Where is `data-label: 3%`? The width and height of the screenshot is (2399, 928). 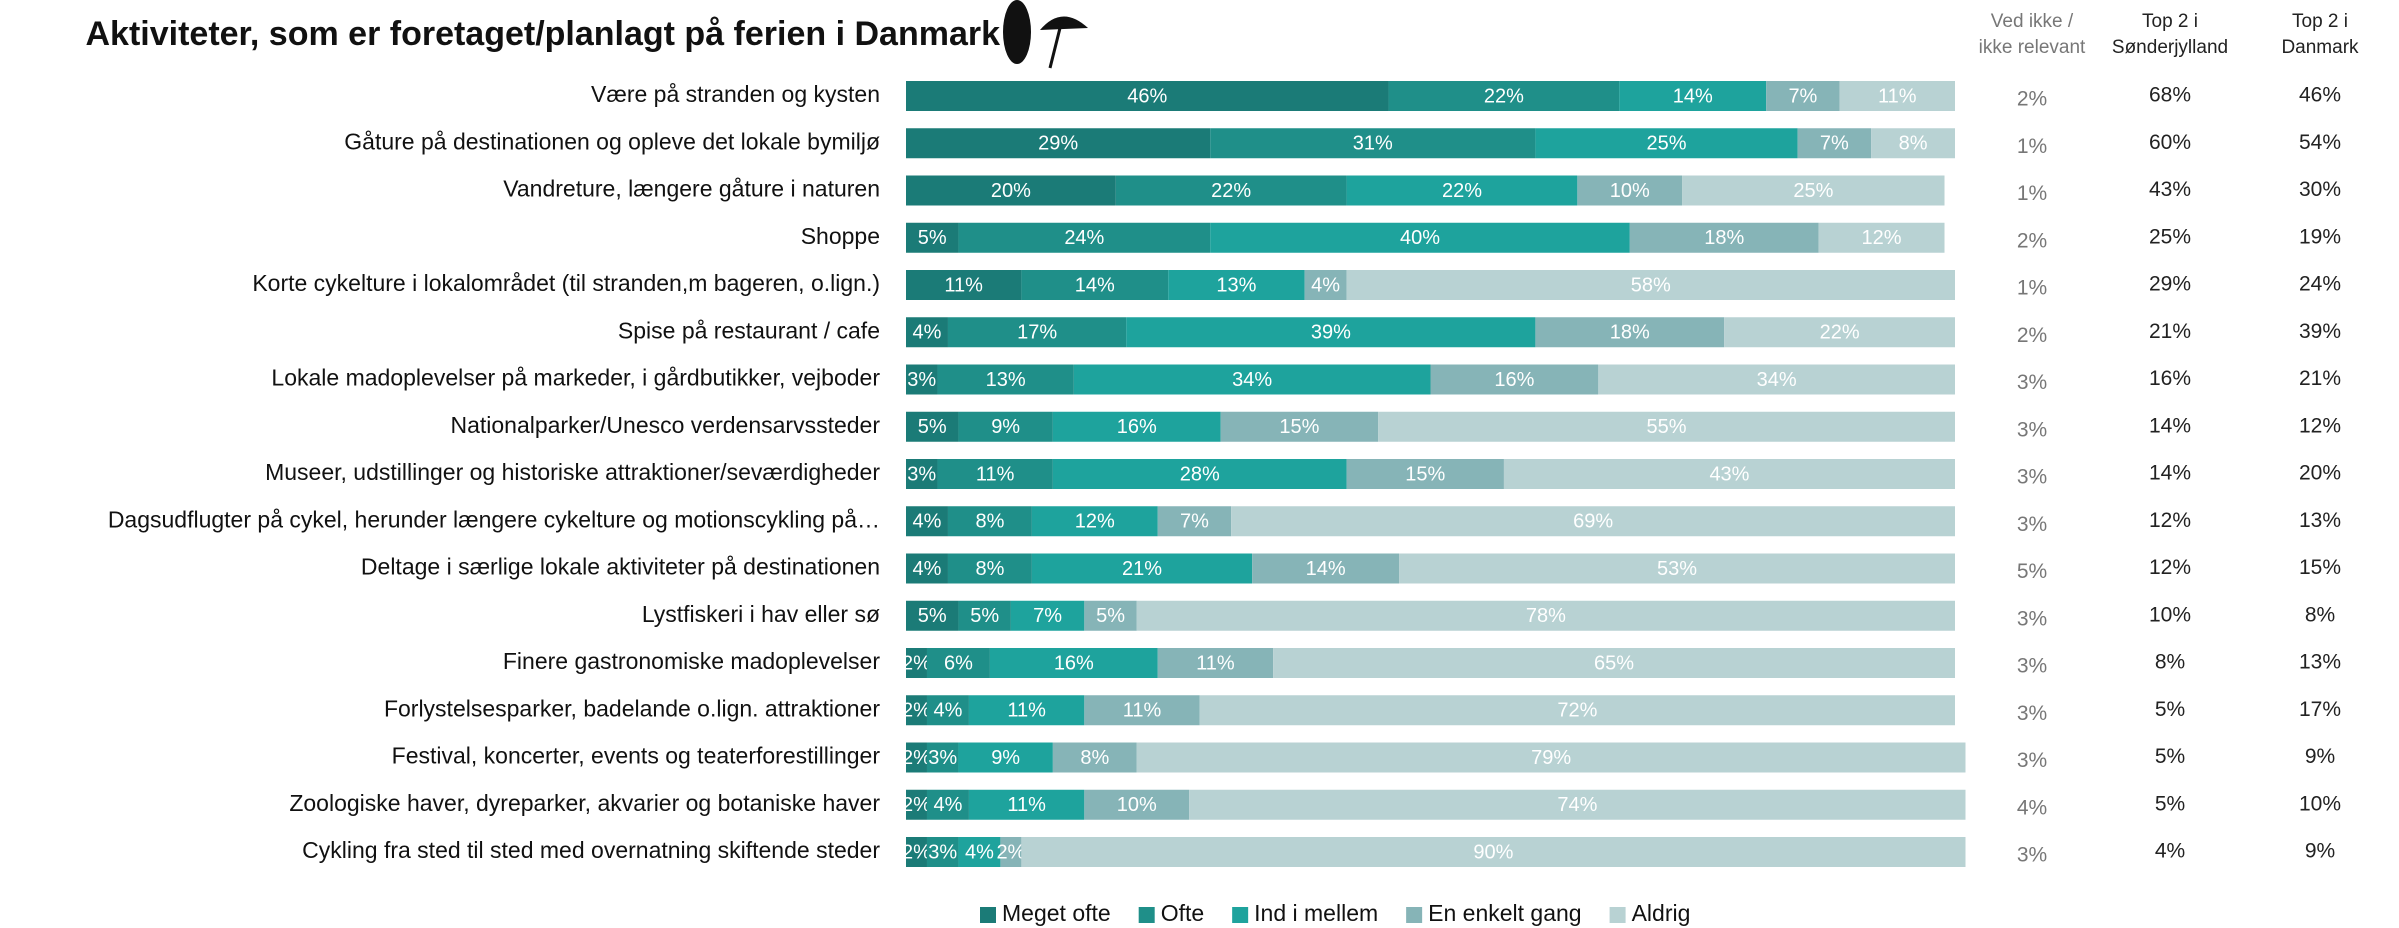 data-label: 3% is located at coordinates (921, 474).